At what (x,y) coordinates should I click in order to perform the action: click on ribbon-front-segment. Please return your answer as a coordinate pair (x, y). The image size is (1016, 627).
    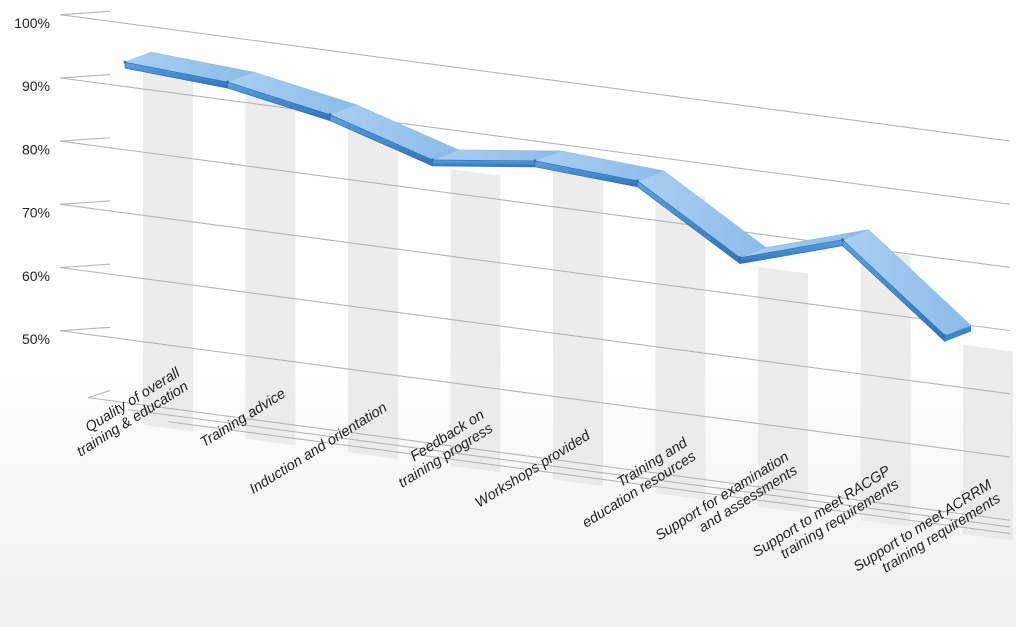
    Looking at the image, I should click on (484, 163).